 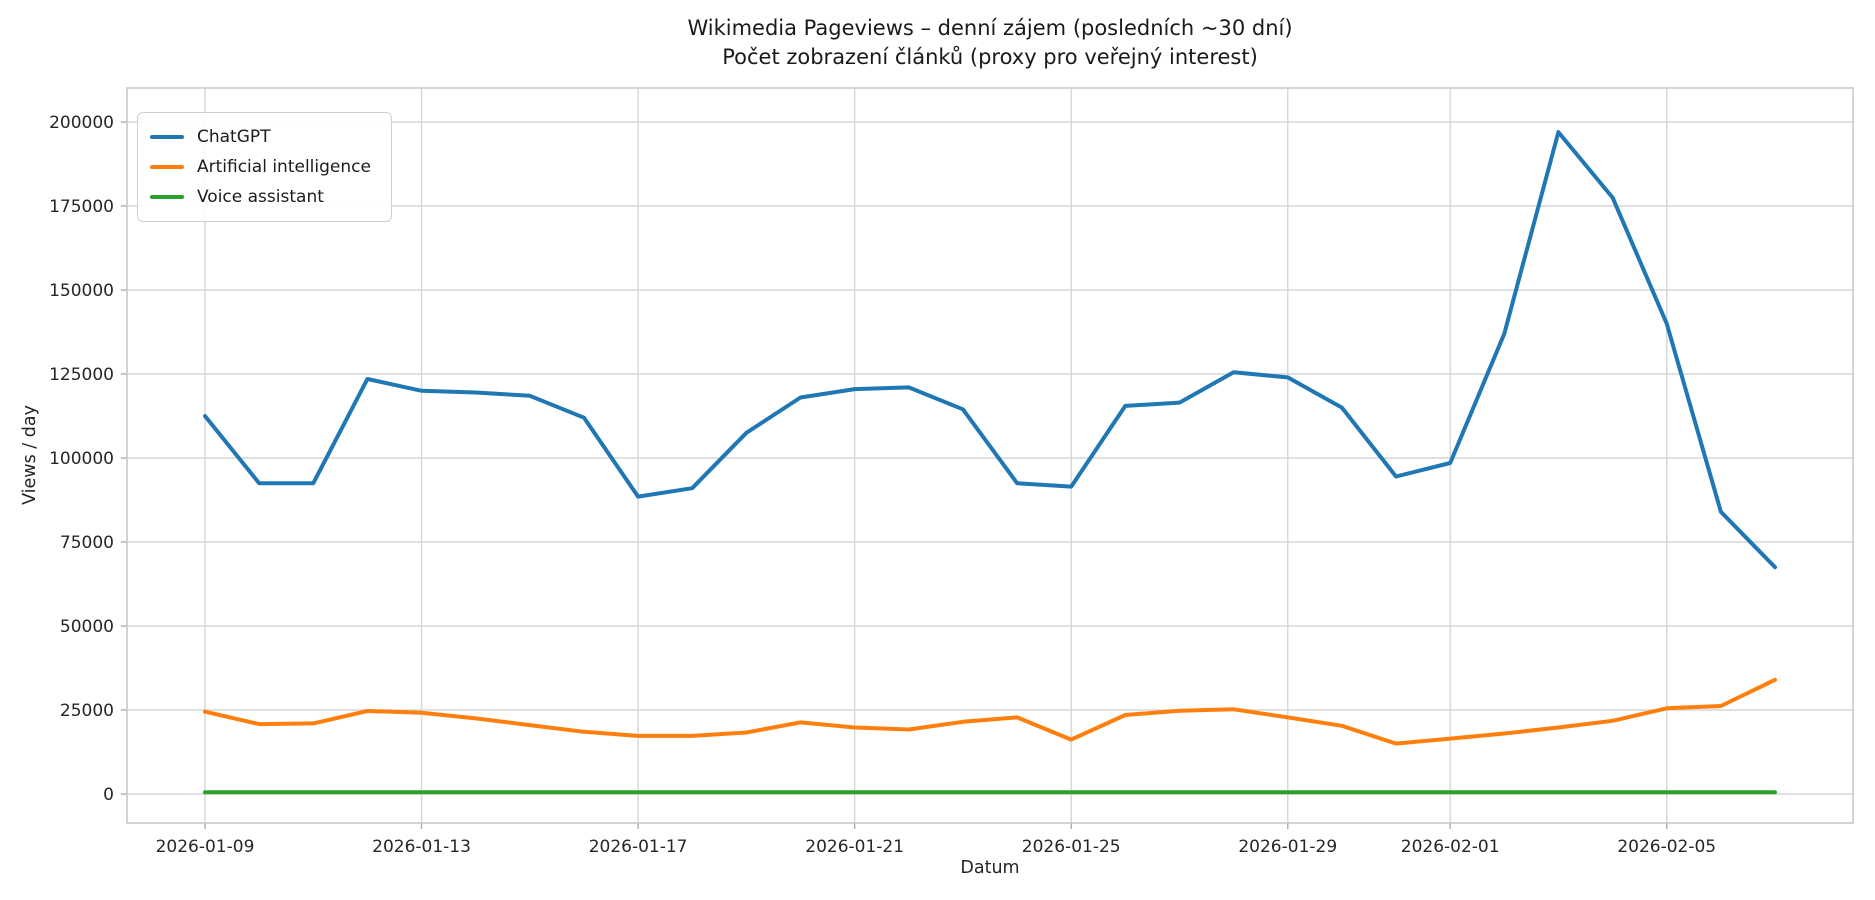 I want to click on y-tick-label: 50000, so click(x=87, y=627).